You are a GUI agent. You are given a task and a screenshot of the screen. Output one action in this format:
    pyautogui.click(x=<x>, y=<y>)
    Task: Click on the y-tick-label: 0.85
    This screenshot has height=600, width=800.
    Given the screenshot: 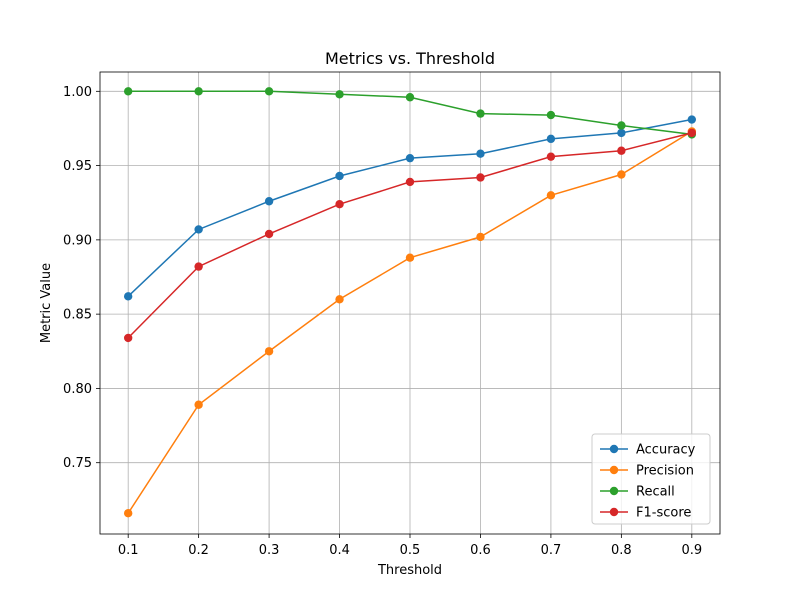 What is the action you would take?
    pyautogui.click(x=77, y=315)
    